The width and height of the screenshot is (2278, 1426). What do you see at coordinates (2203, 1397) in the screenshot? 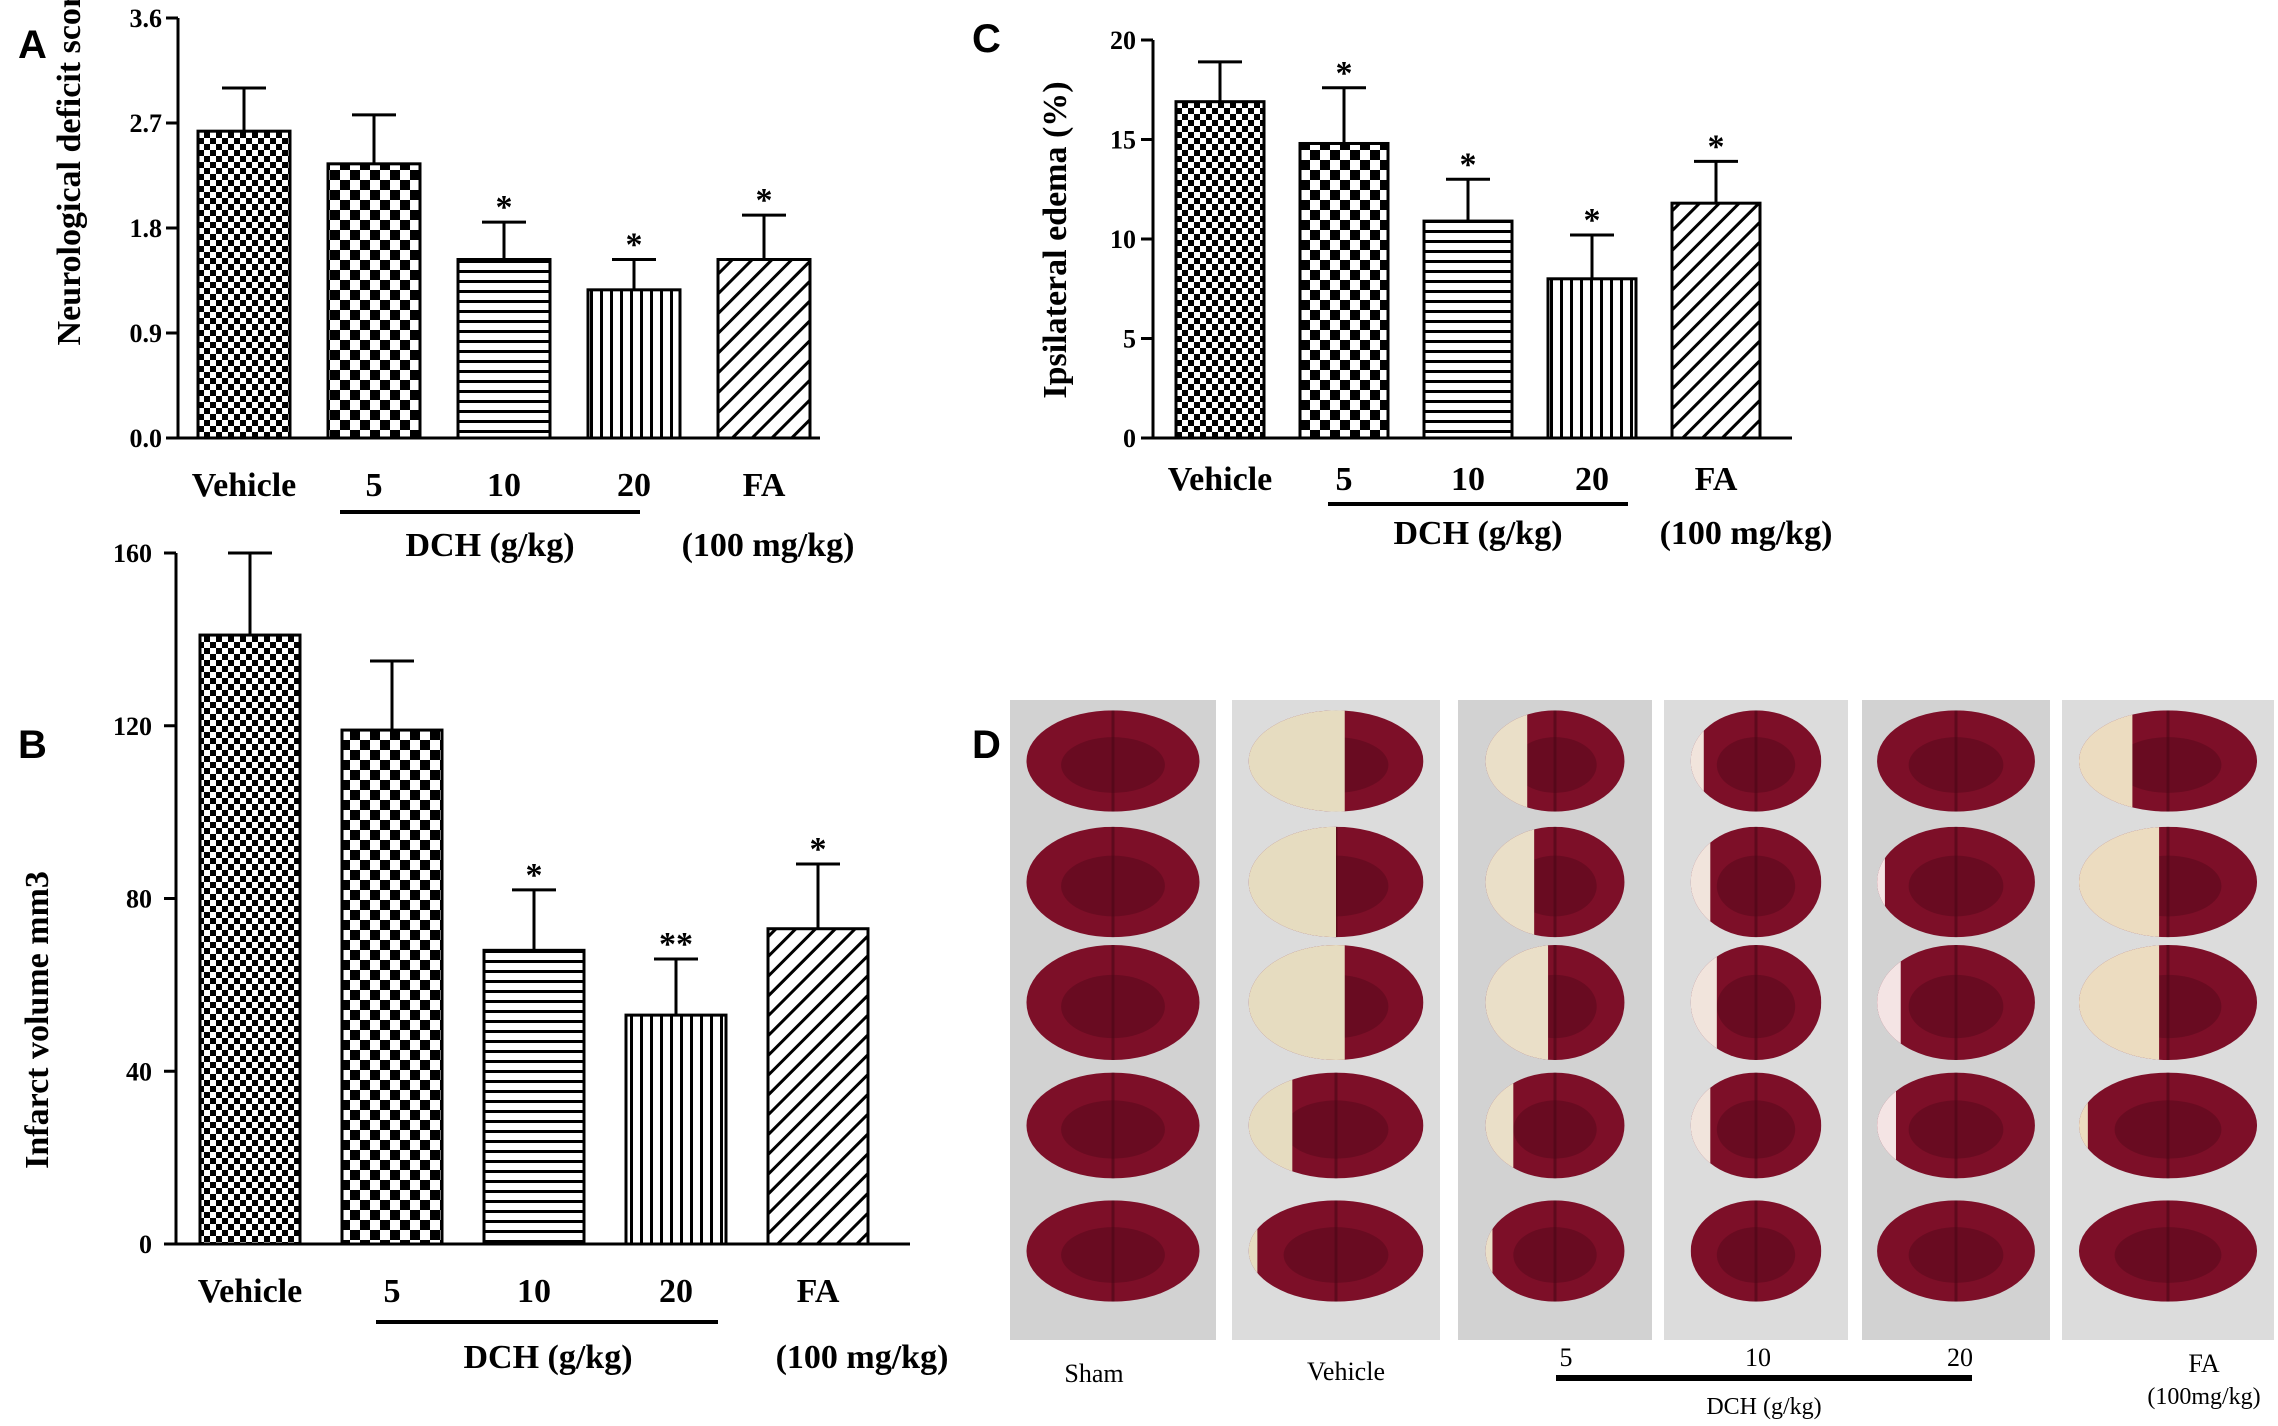
I see `photo-fa-dose: (100mg/kg)` at bounding box center [2203, 1397].